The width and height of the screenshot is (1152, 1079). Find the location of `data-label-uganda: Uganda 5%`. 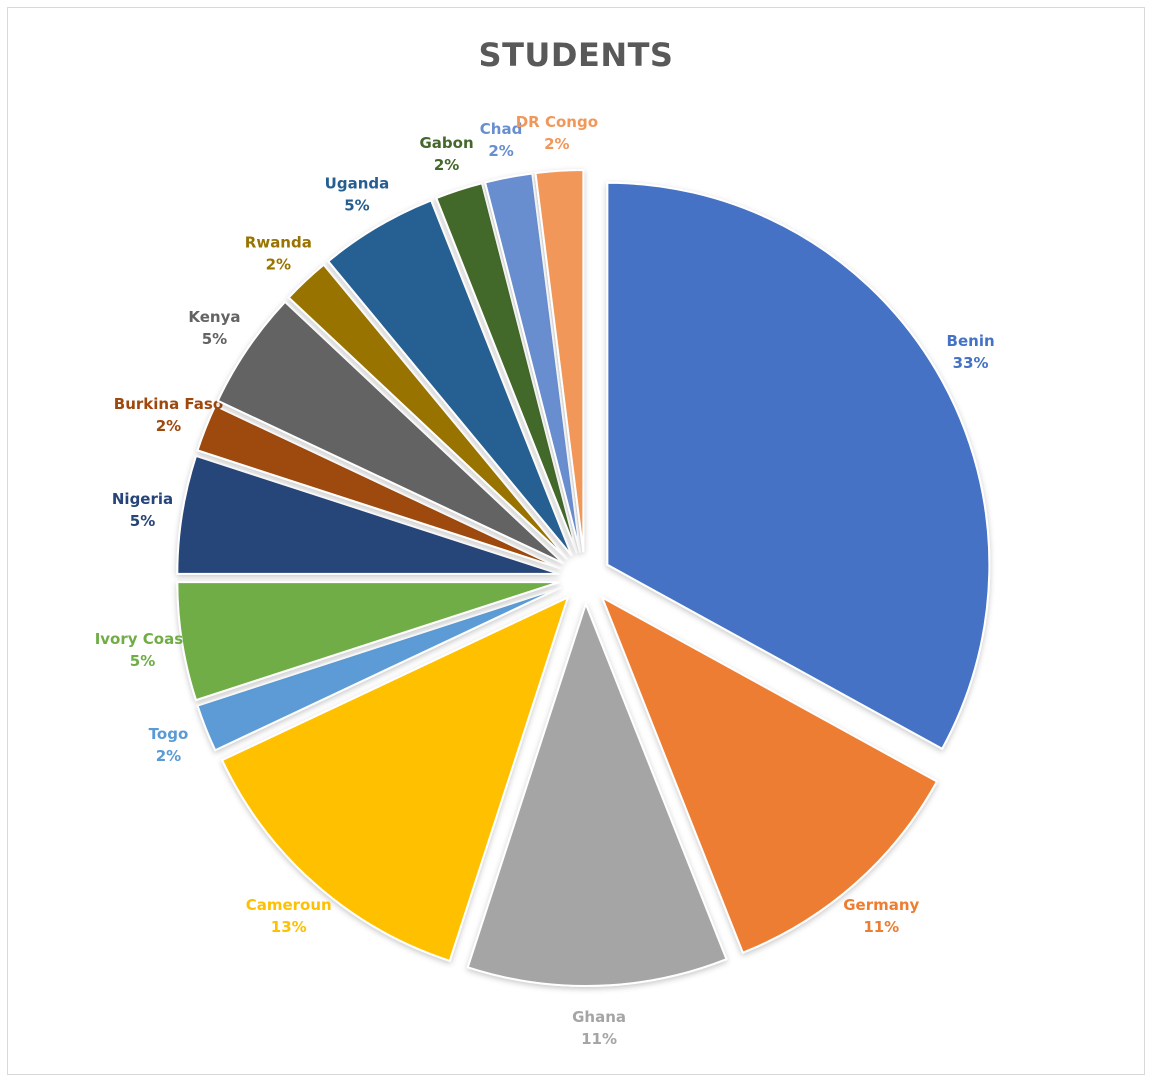

data-label-uganda: Uganda 5% is located at coordinates (357, 194).